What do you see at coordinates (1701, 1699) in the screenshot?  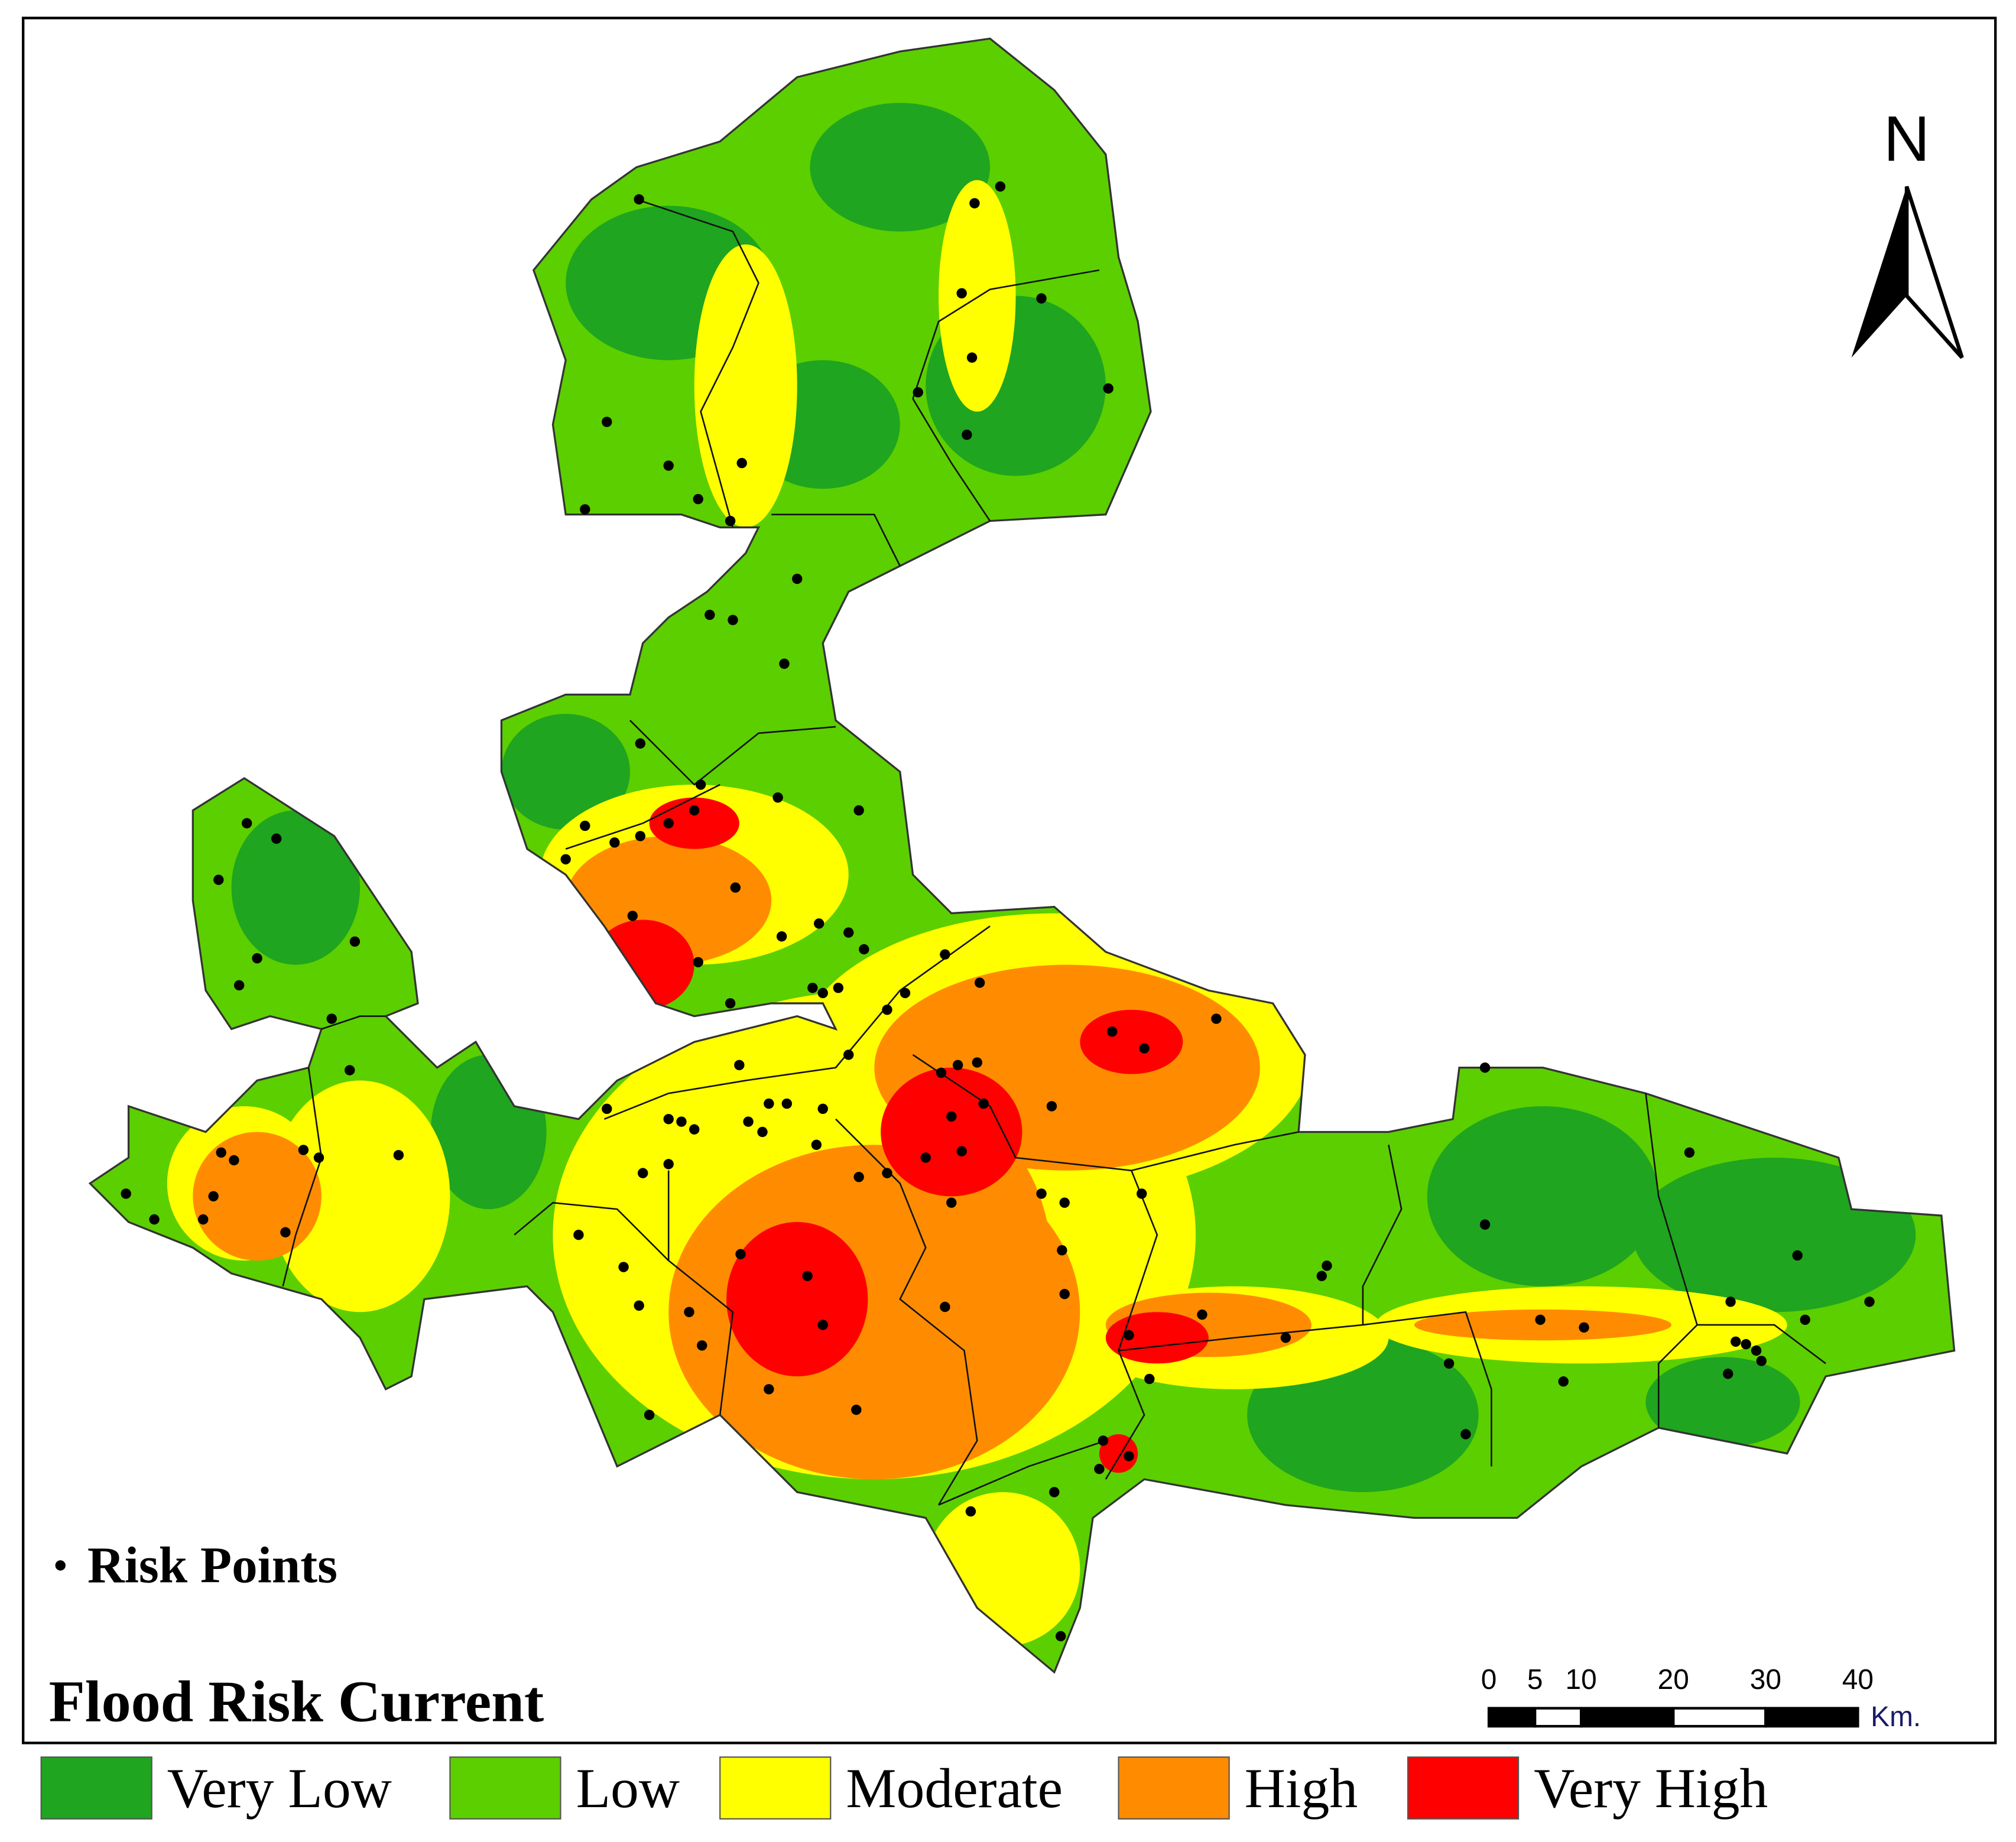 I see `scale-bar: 0 5 10 20 30 40 Km.` at bounding box center [1701, 1699].